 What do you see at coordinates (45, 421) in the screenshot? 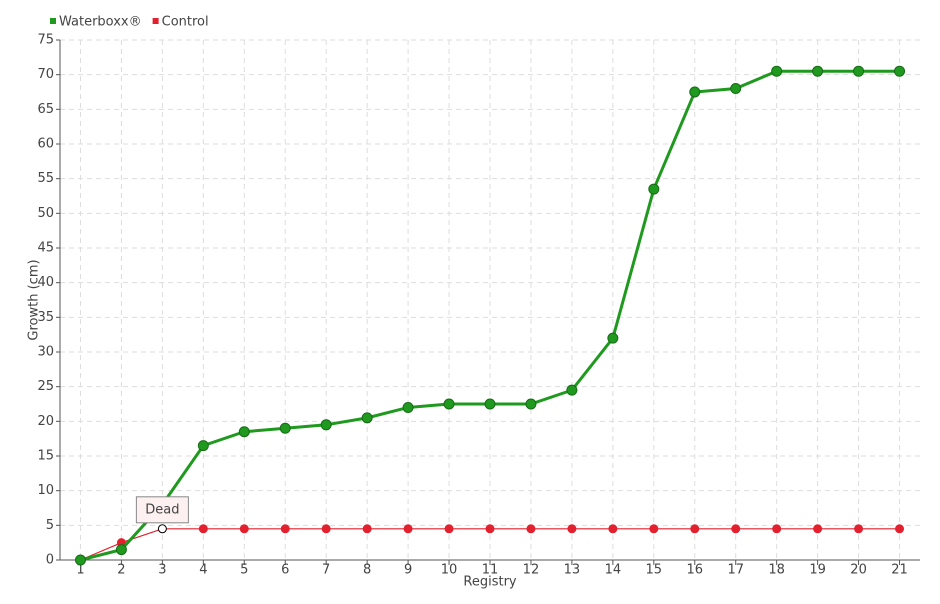
I see `y-tick-label: 20` at bounding box center [45, 421].